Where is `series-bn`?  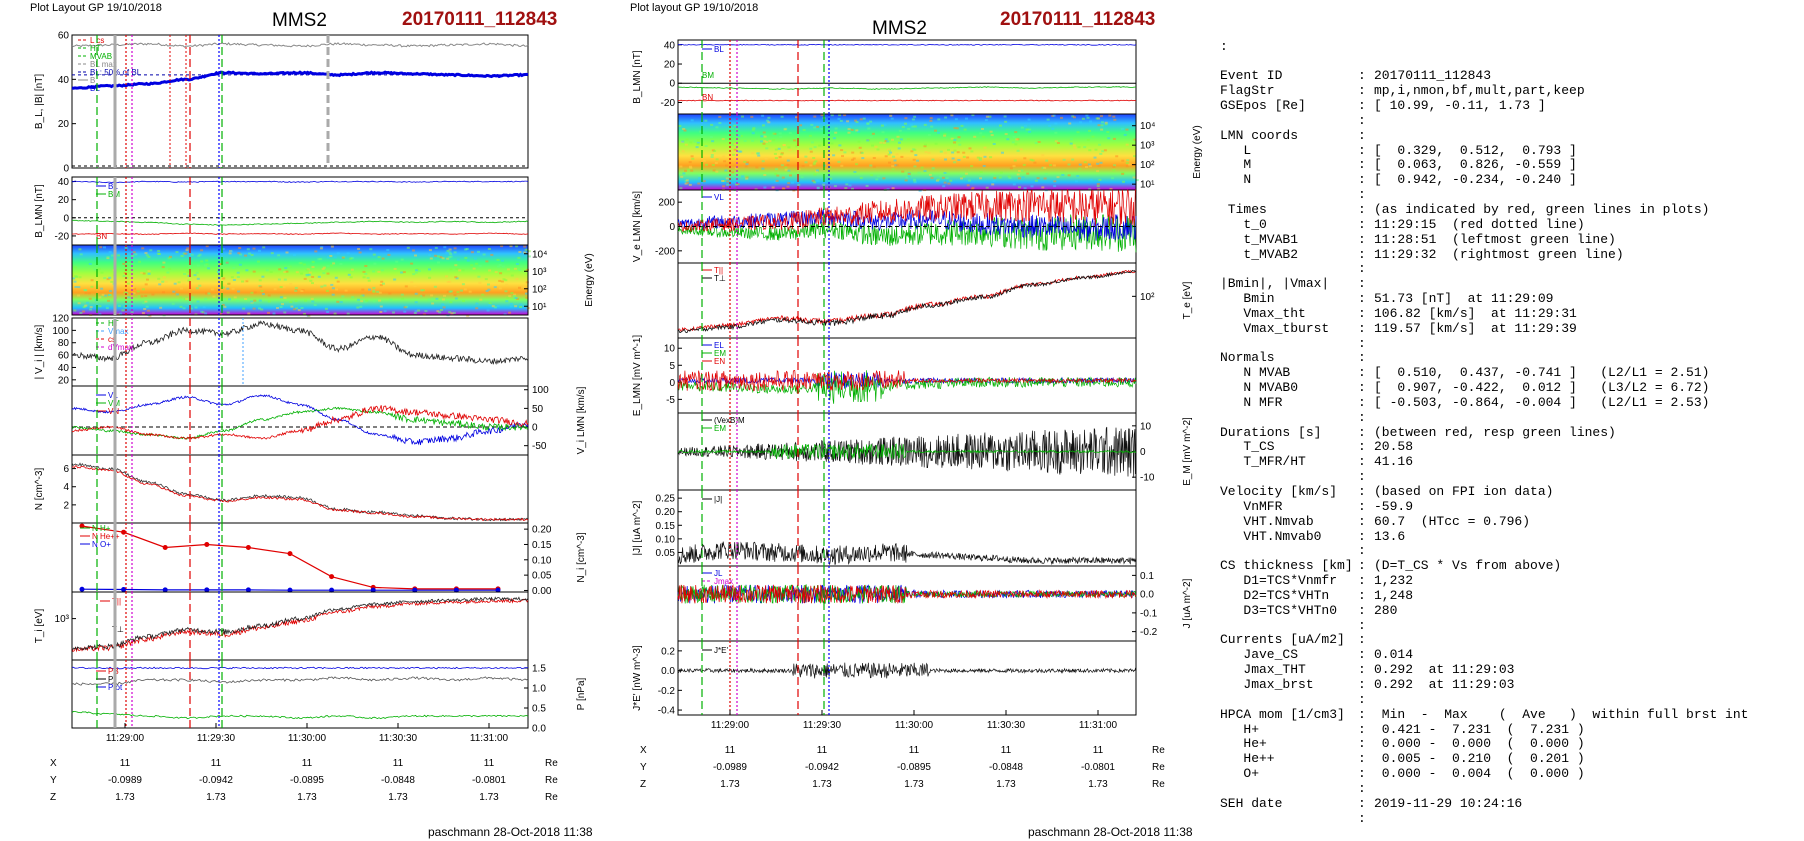
series-bn is located at coordinates (907, 100).